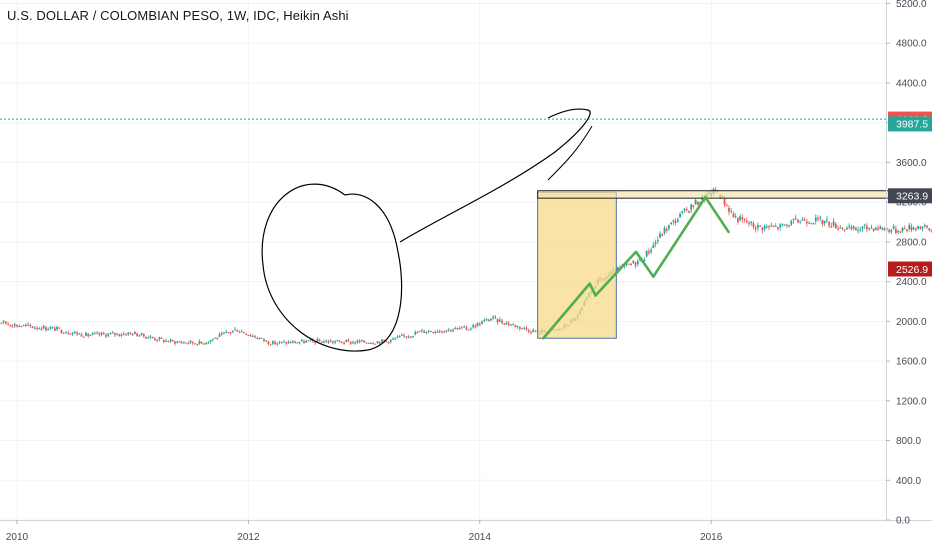  Describe the element at coordinates (480, 537) in the screenshot. I see `x-tick-label: 2014` at that location.